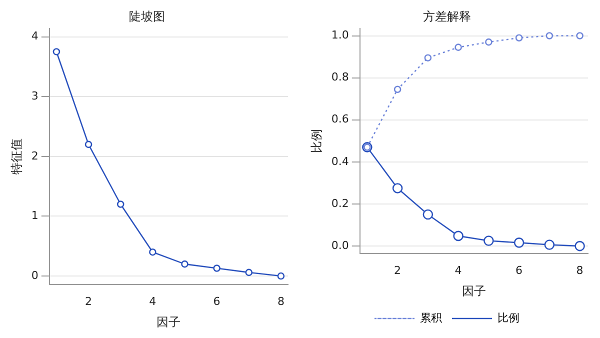  Describe the element at coordinates (340, 203) in the screenshot. I see `y-tick-label: 0.2` at that location.